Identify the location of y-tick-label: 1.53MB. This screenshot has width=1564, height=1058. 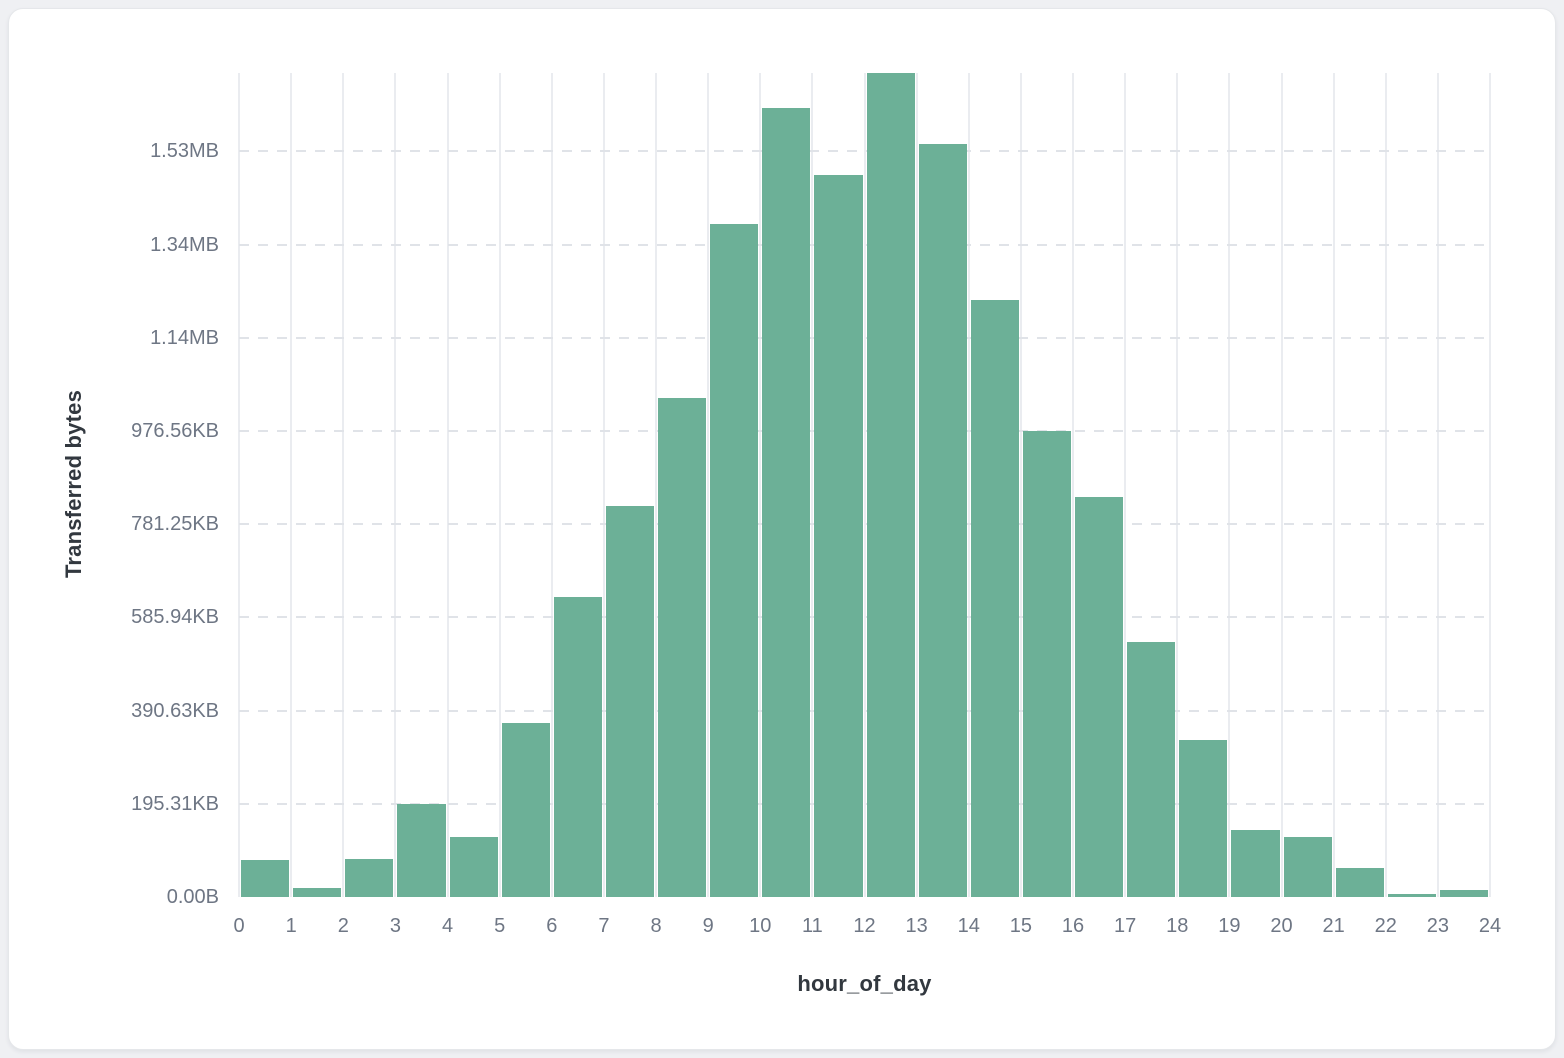
(184, 151).